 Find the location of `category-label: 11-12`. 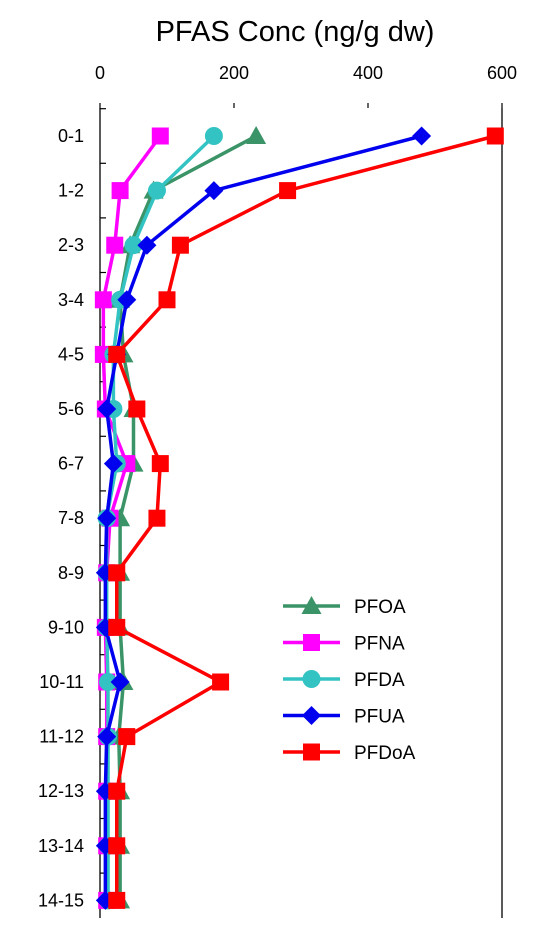

category-label: 11-12 is located at coordinates (61, 737).